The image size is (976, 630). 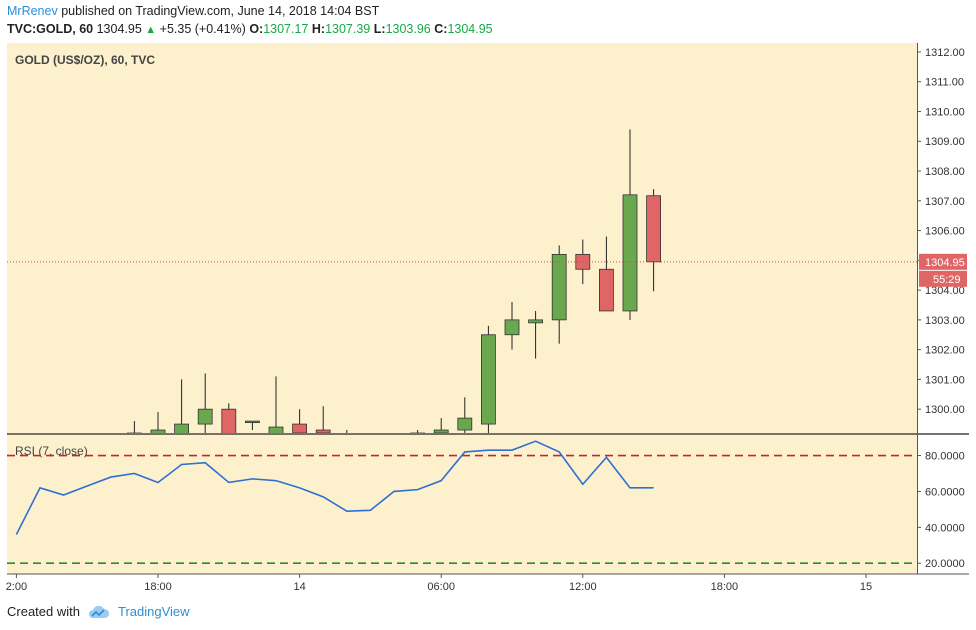 I want to click on price-axis-bg, so click(x=943, y=308).